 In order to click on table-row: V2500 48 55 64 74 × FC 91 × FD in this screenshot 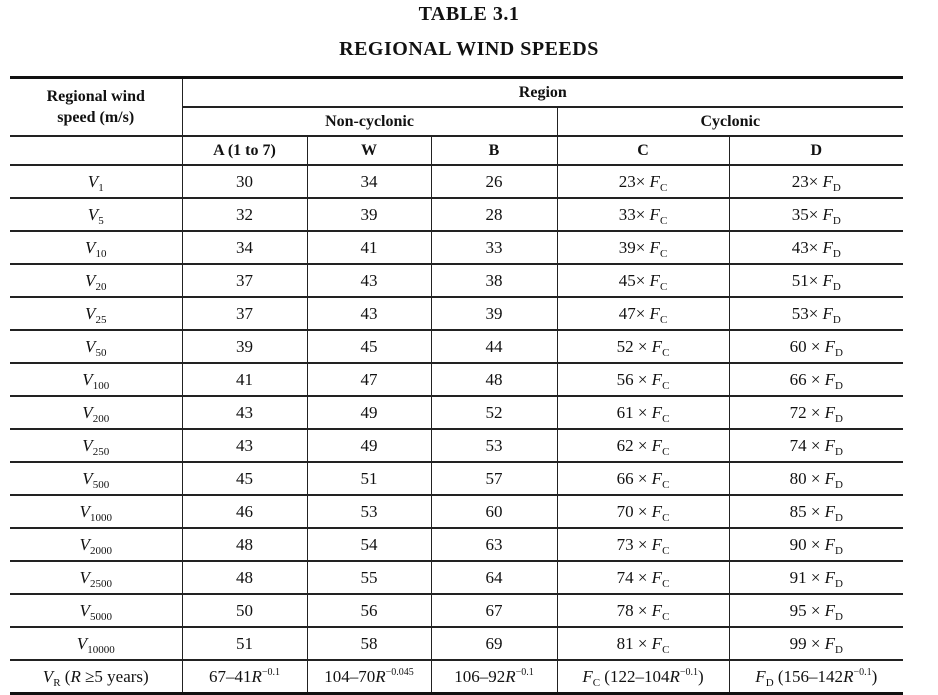, I will do `click(457, 578)`.